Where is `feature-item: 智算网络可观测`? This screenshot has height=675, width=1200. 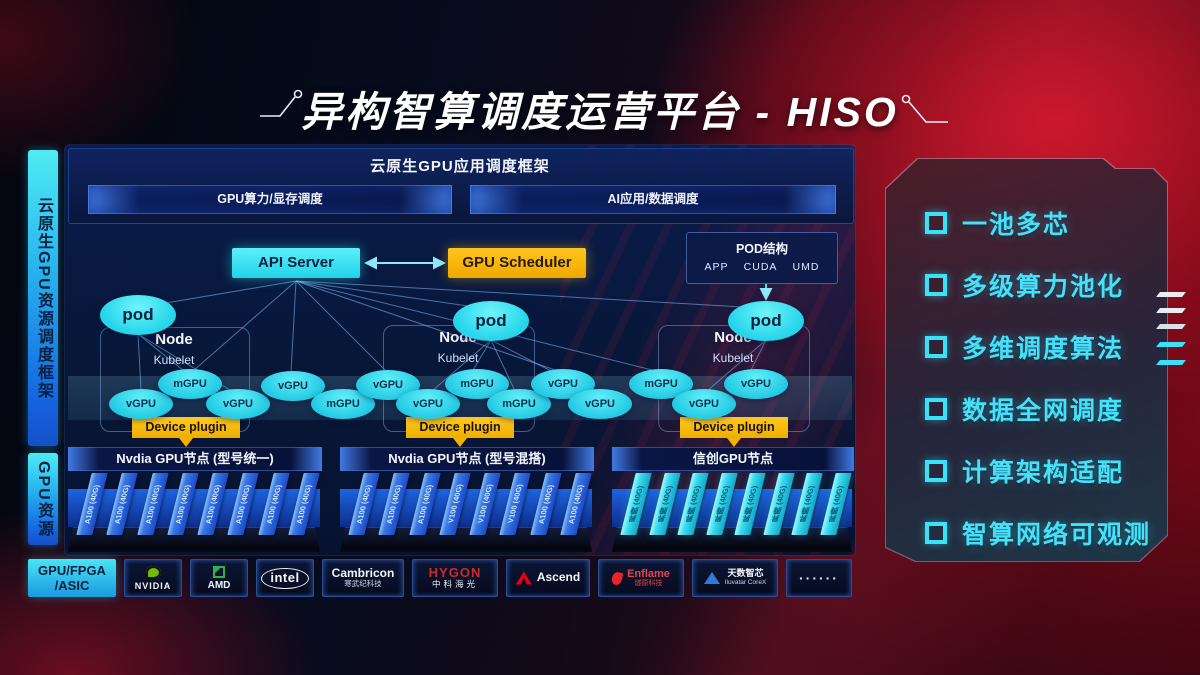 feature-item: 智算网络可观测 is located at coordinates (1038, 533).